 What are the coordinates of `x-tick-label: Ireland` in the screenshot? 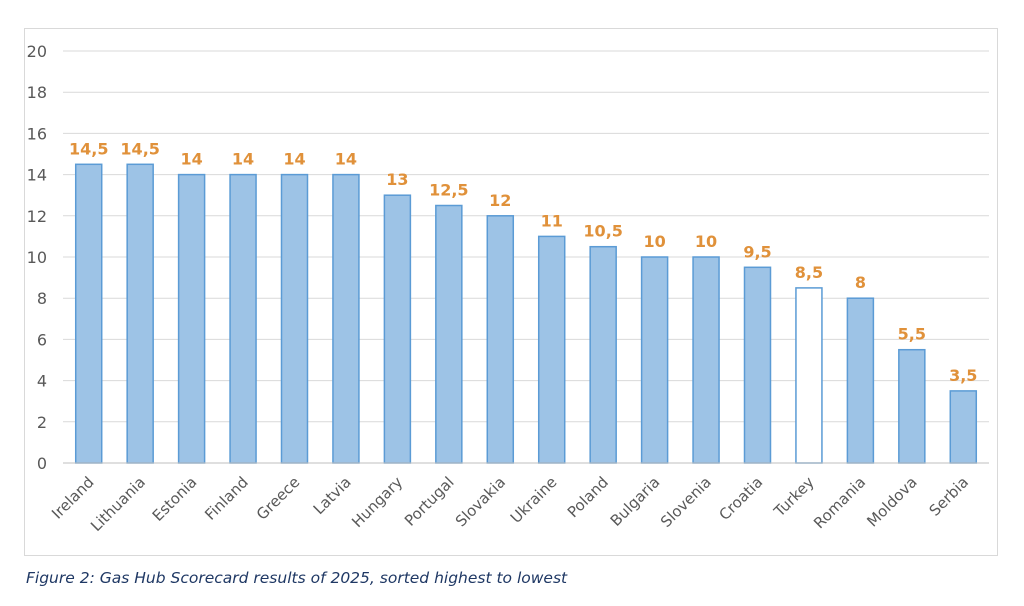 It's located at (72, 497).